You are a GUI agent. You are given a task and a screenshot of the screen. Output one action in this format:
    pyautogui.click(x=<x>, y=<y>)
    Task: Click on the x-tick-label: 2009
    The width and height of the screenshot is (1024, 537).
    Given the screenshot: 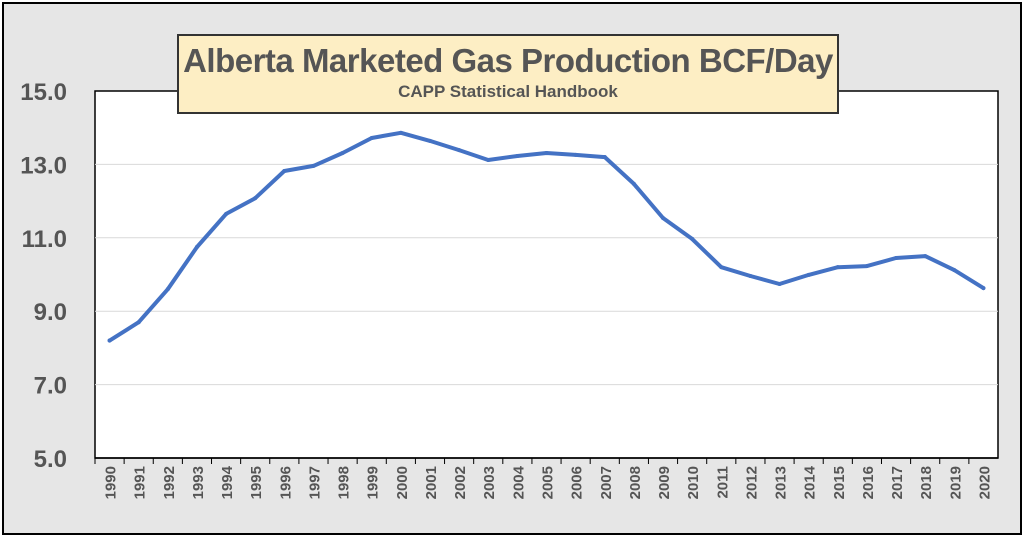 What is the action you would take?
    pyautogui.click(x=664, y=482)
    